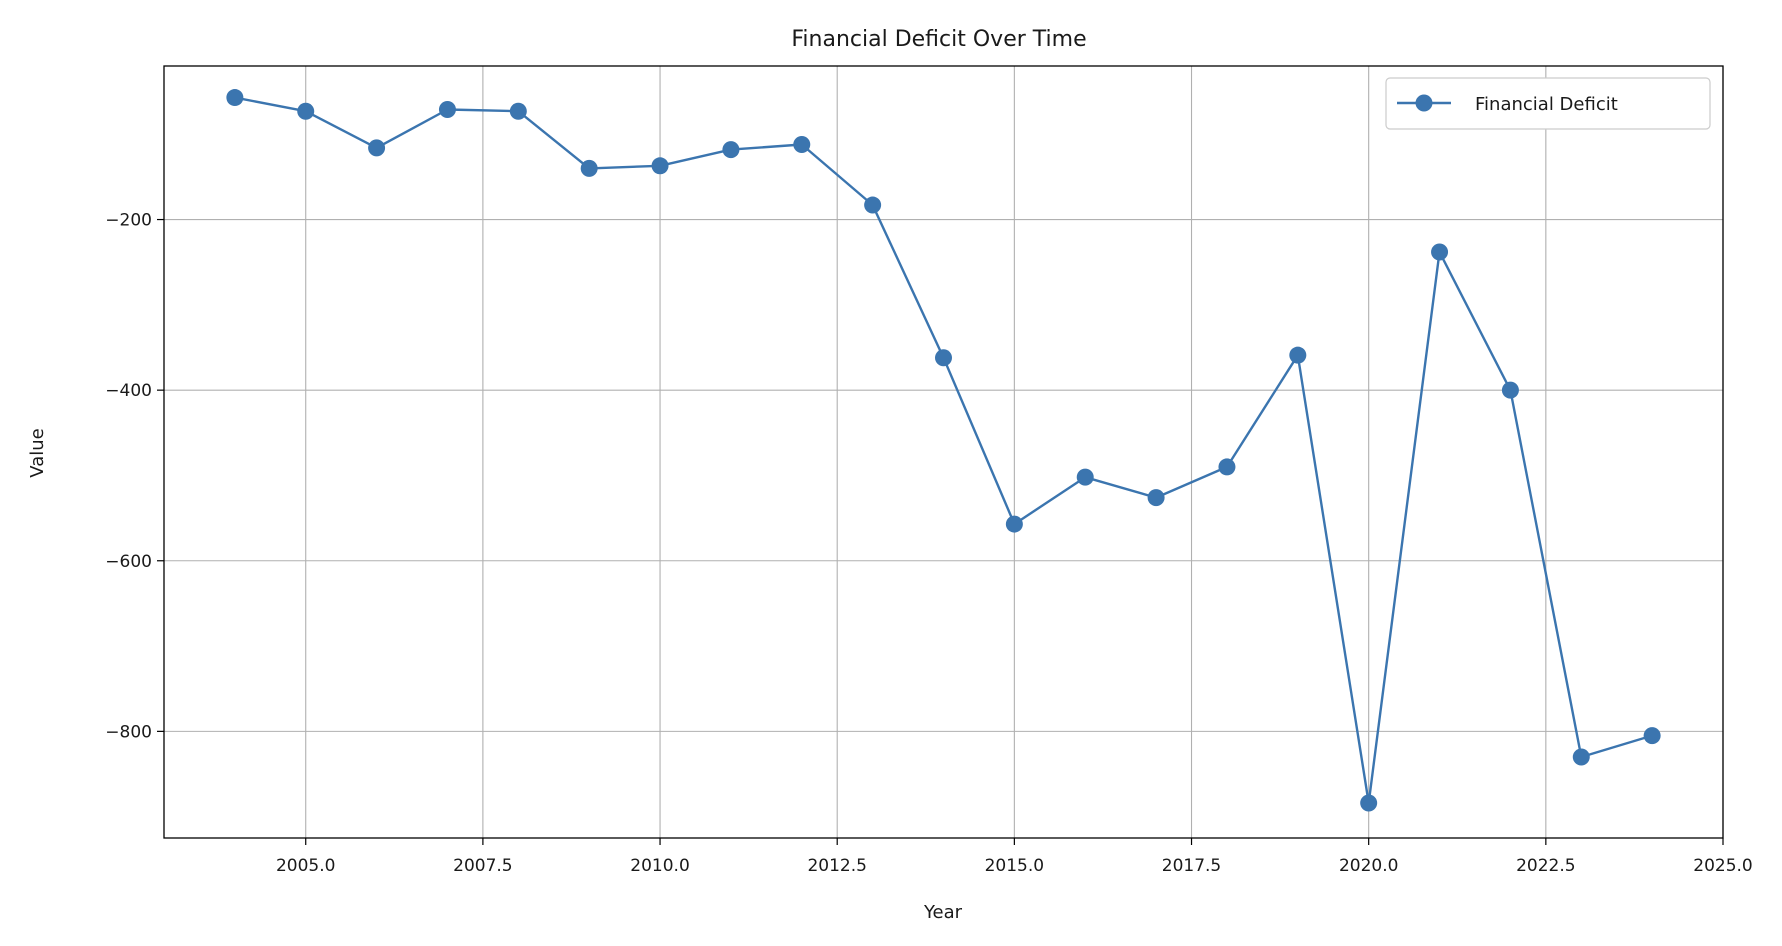 This screenshot has width=1782, height=946. I want to click on legend: Financial Deficit, so click(1548, 103).